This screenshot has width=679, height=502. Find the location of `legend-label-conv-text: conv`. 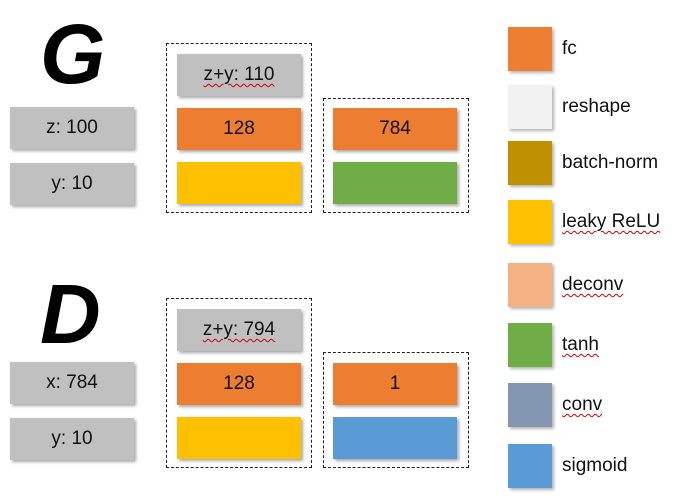

legend-label-conv-text: conv is located at coordinates (582, 404).